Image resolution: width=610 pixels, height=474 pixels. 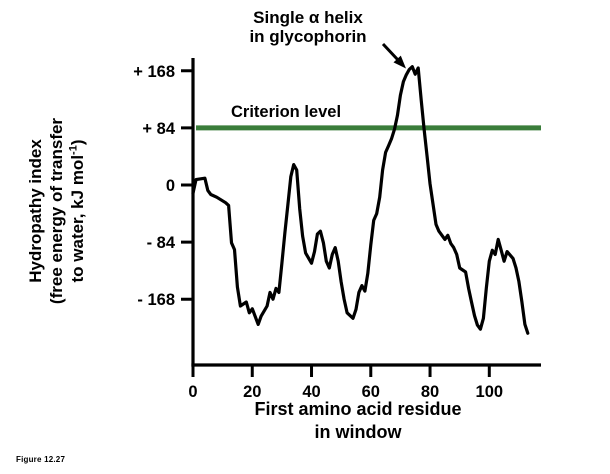 What do you see at coordinates (308, 36) in the screenshot?
I see `peak-annotation-line2: in glycophorin` at bounding box center [308, 36].